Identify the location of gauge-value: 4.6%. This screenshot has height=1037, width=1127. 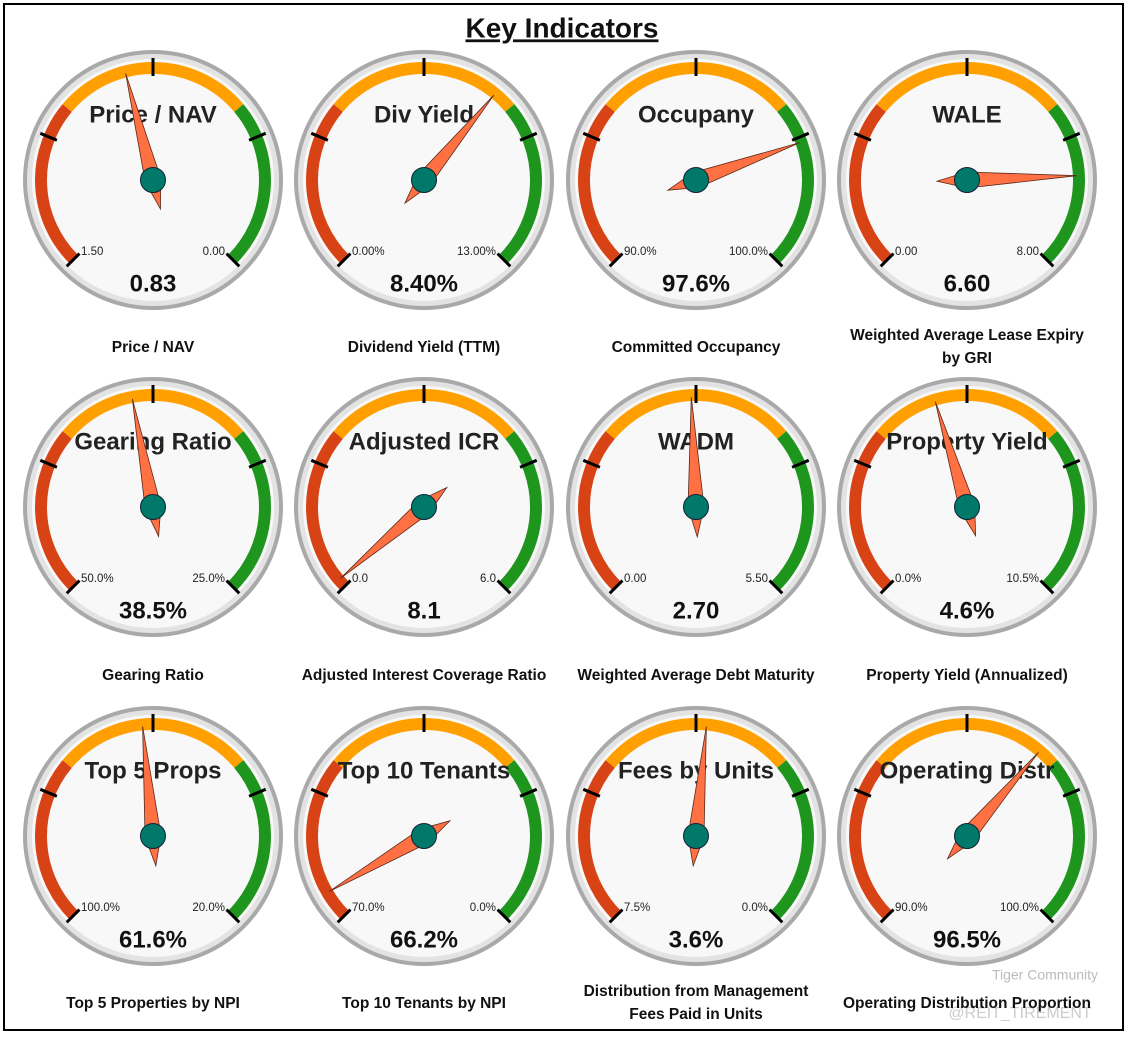
(967, 610).